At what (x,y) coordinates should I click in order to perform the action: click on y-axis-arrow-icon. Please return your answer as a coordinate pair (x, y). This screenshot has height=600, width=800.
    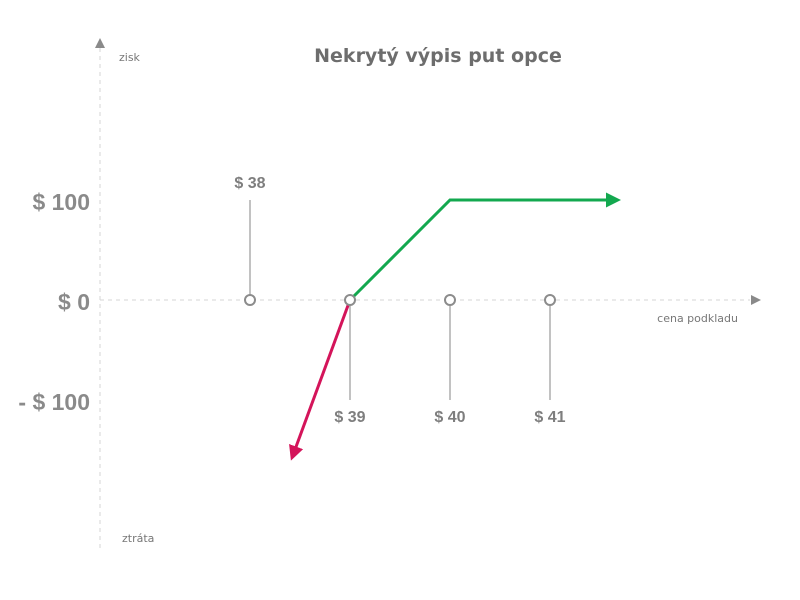
    Looking at the image, I should click on (100, 43).